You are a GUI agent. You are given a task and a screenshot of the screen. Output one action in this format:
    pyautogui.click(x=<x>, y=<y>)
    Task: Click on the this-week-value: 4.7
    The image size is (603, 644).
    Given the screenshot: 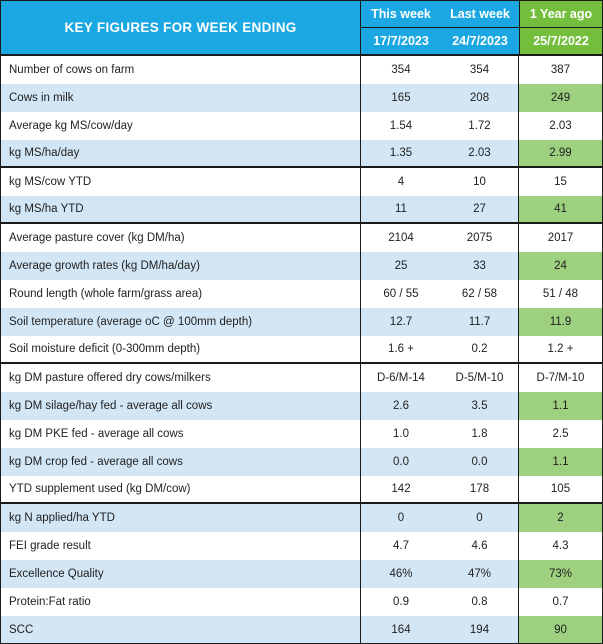 What is the action you would take?
    pyautogui.click(x=401, y=546)
    